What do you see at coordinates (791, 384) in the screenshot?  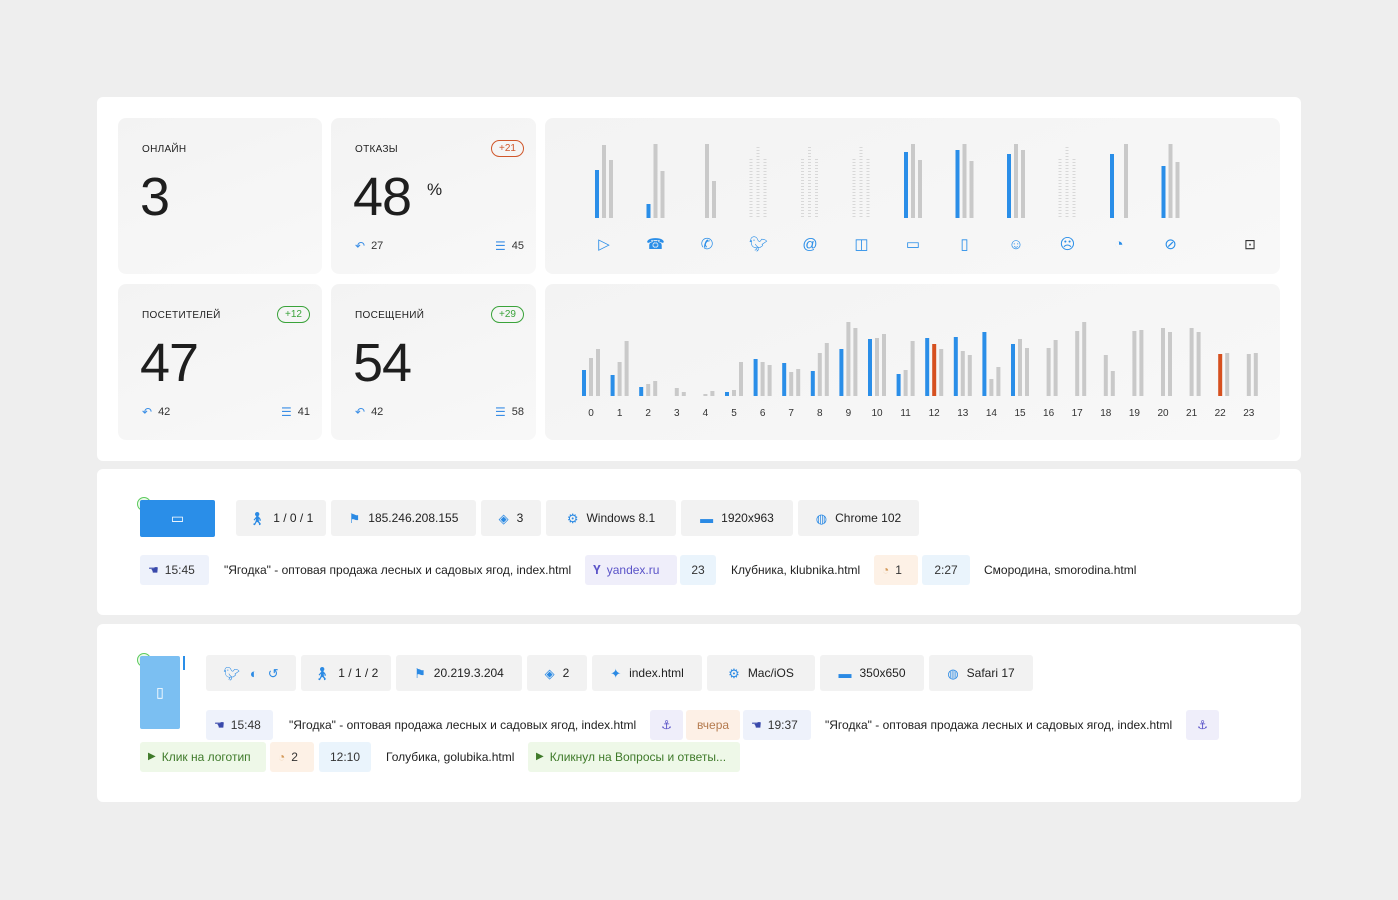 I see `bar-7-s1` at bounding box center [791, 384].